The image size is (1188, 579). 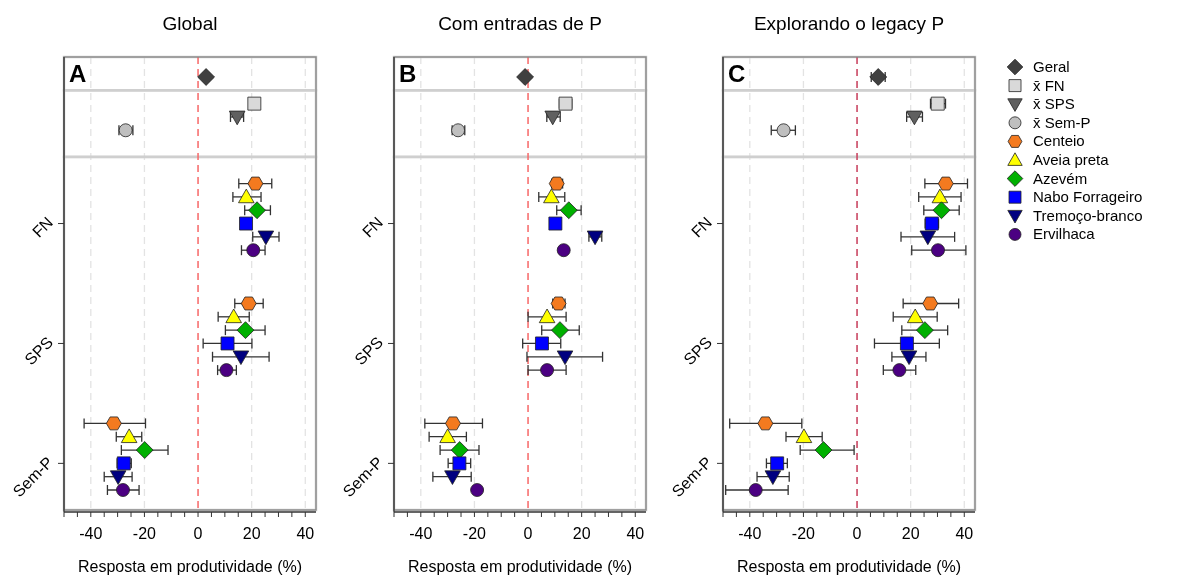 I want to click on legend-label: x̄ Sem-P, so click(x=1062, y=122).